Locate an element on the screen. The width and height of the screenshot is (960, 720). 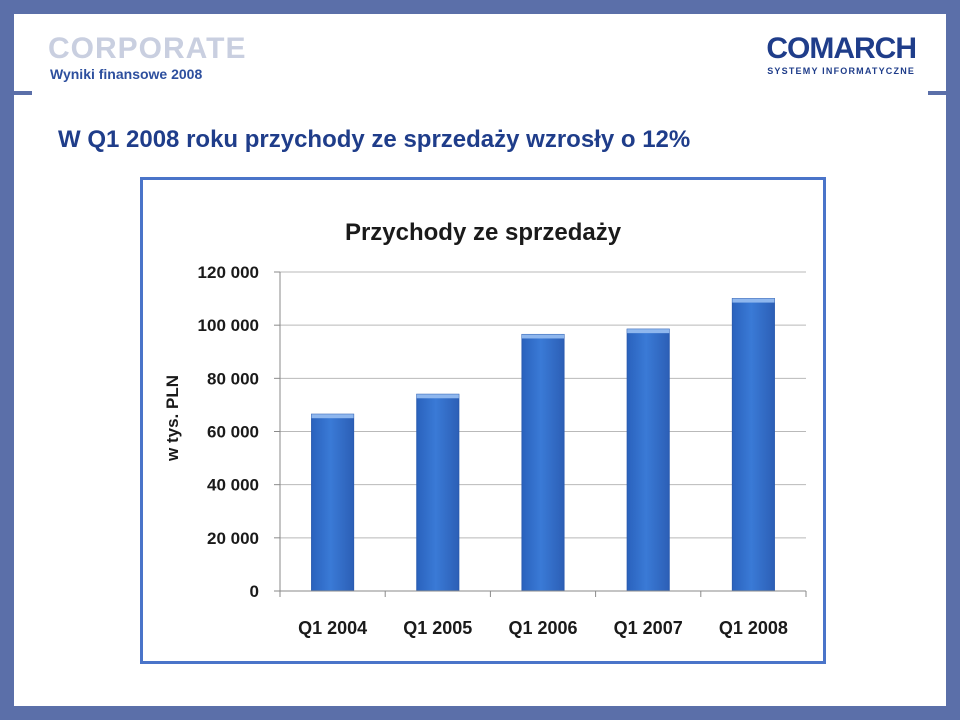
company-logo-name: COMARCH is located at coordinates (841, 48).